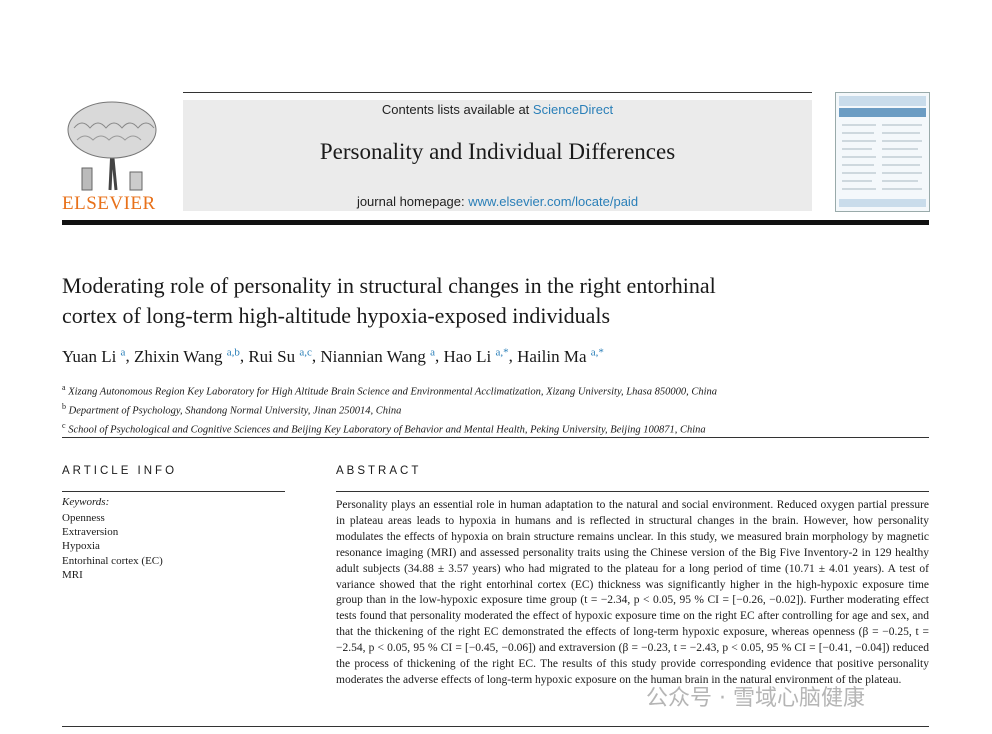 The height and width of the screenshot is (734, 992). What do you see at coordinates (378, 356) in the screenshot?
I see `author: Niannian Wang a` at bounding box center [378, 356].